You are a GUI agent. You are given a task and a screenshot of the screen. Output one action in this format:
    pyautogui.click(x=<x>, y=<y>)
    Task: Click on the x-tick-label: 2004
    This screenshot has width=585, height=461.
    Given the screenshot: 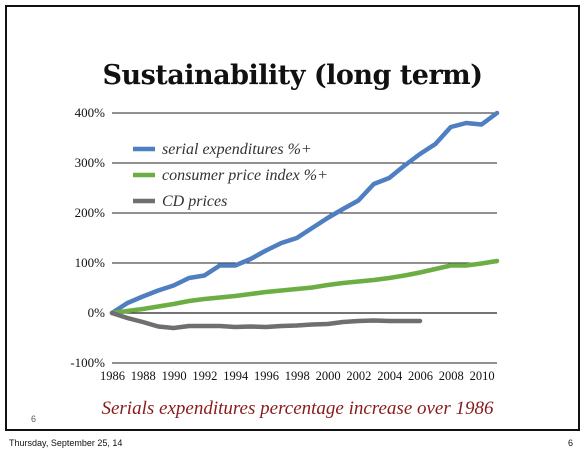 What is the action you would take?
    pyautogui.click(x=390, y=376)
    